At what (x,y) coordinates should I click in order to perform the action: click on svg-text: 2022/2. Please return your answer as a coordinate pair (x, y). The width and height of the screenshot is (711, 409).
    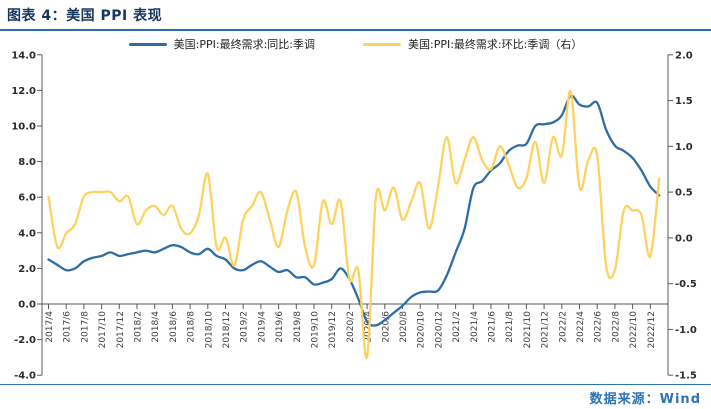
    Looking at the image, I should click on (563, 327).